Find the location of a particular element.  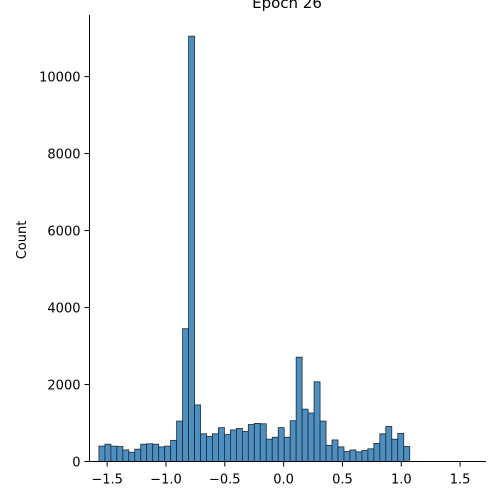

y-tick-label: 10000 is located at coordinates (59, 78).